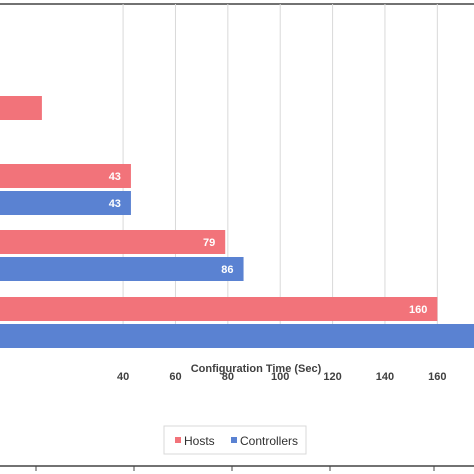 This screenshot has width=474, height=474. What do you see at coordinates (385, 377) in the screenshot?
I see `x-tick-label: 140` at bounding box center [385, 377].